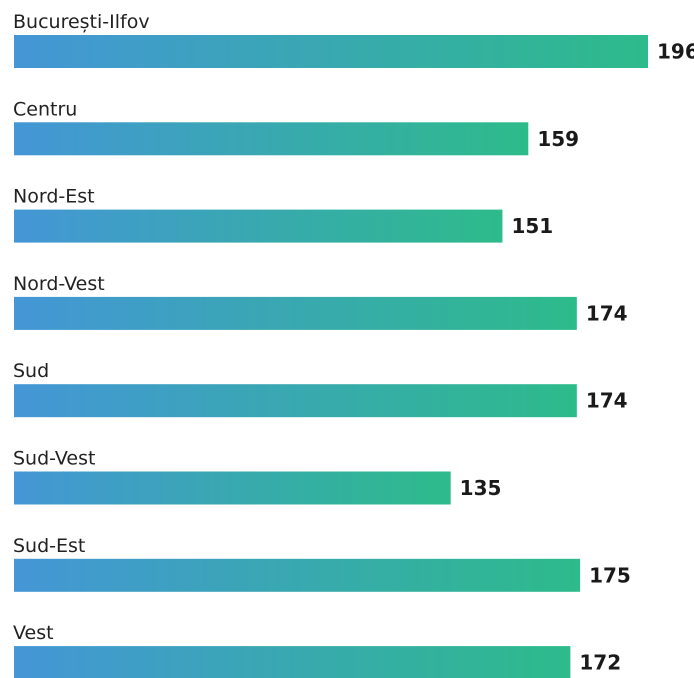 The height and width of the screenshot is (678, 694). Describe the element at coordinates (610, 575) in the screenshot. I see `value-label: 175` at that location.